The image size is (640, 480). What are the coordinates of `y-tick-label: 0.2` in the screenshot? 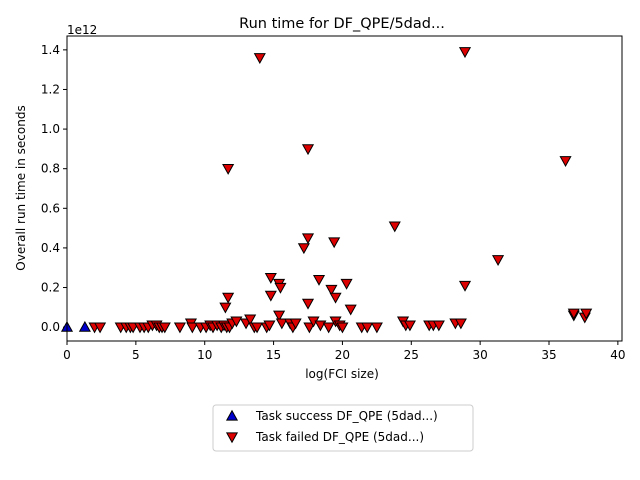 It's located at (50, 288).